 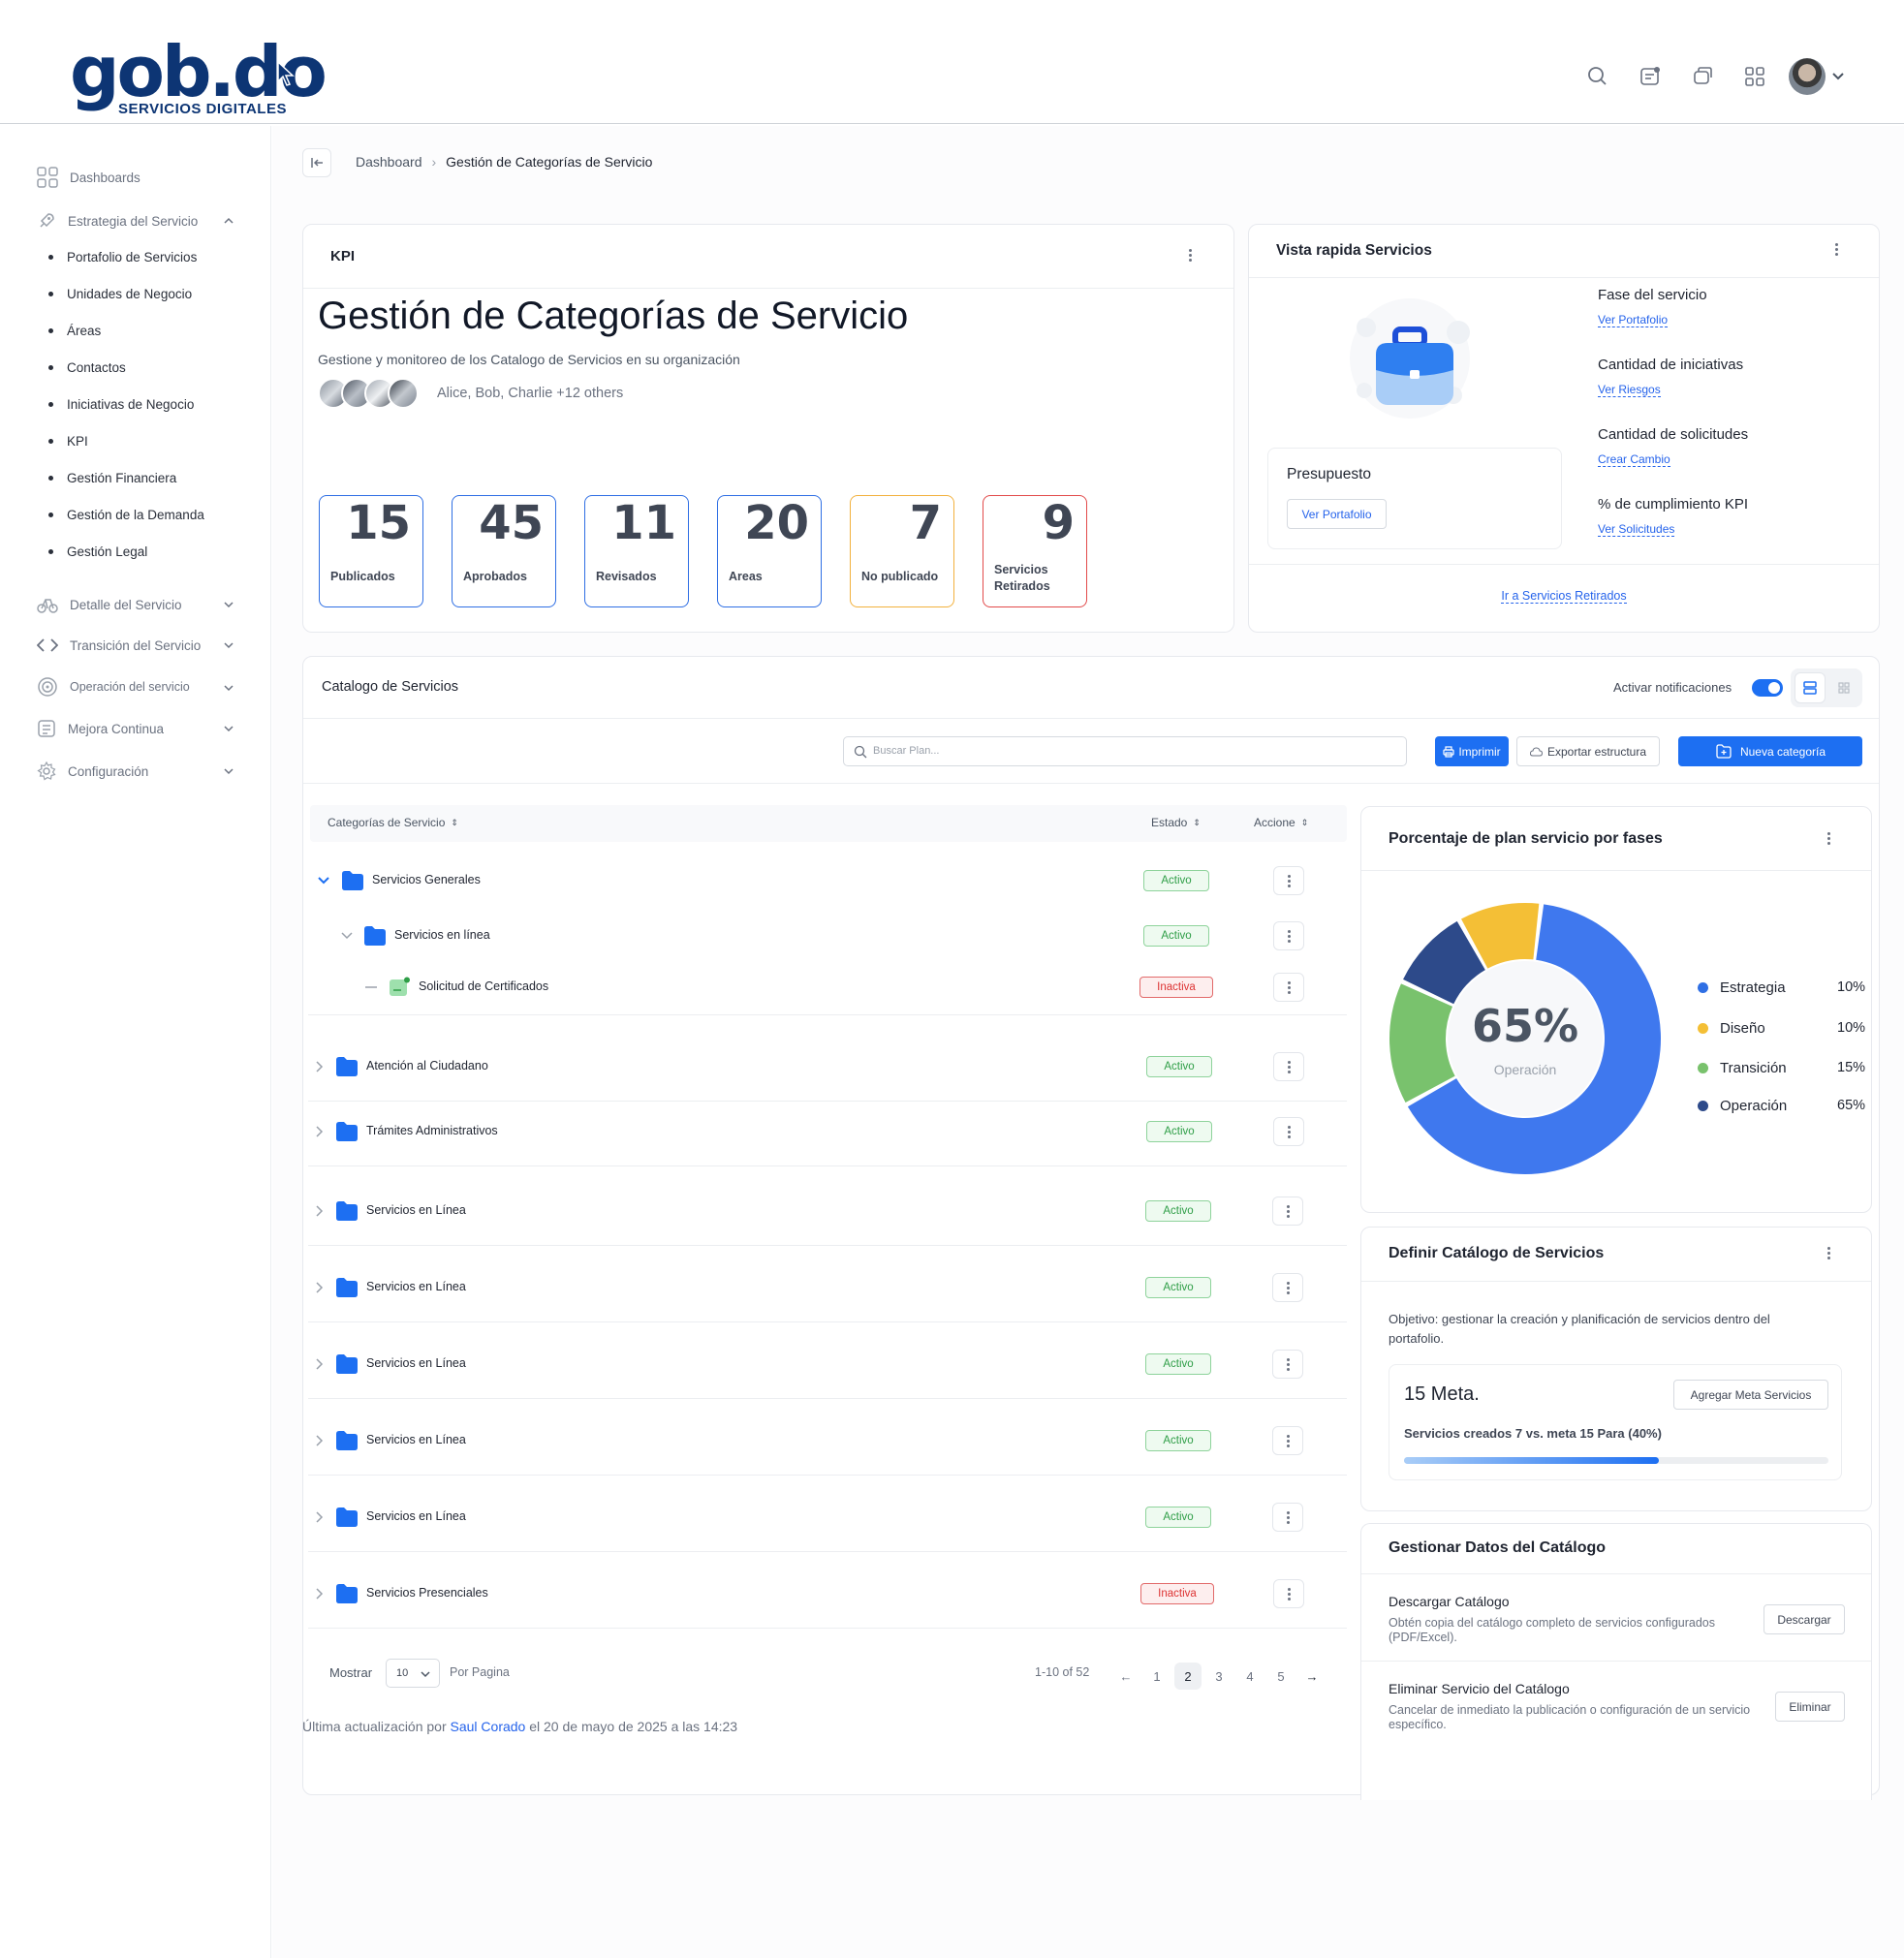 What do you see at coordinates (1188, 1677) in the screenshot?
I see `page-button: 2` at bounding box center [1188, 1677].